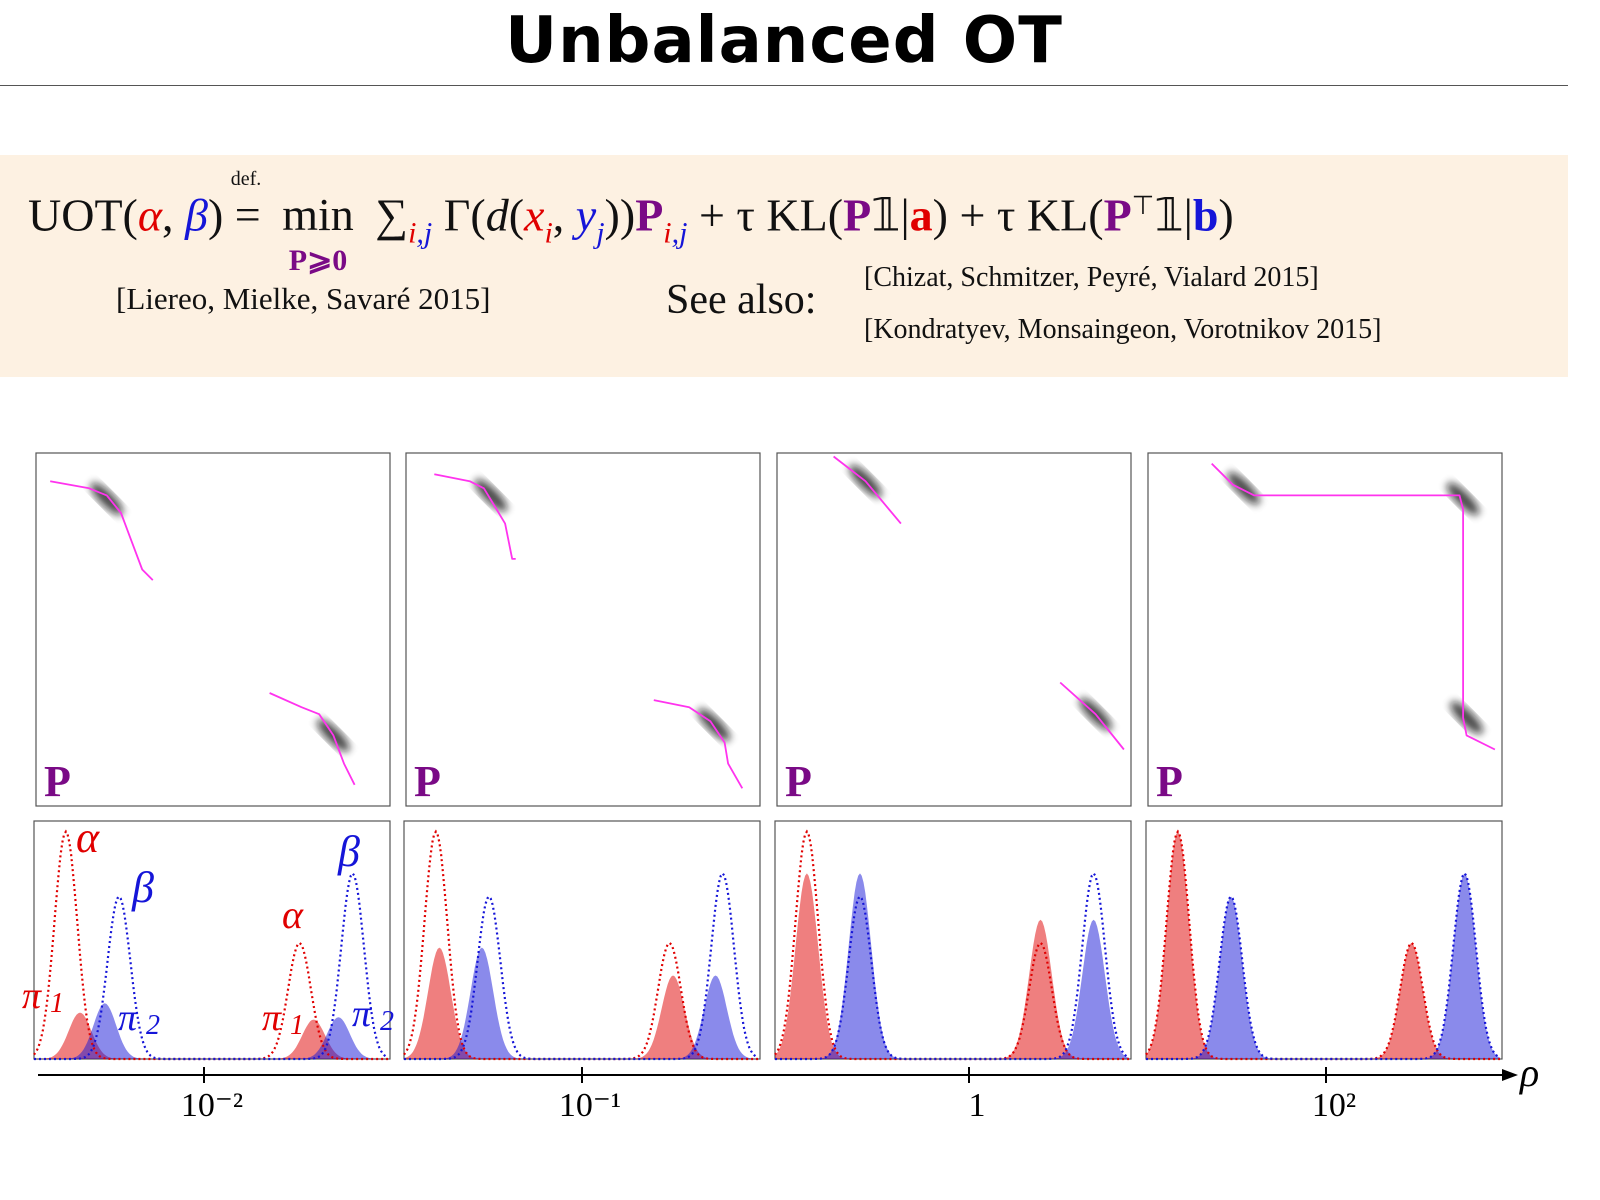 Image resolution: width=1600 pixels, height=1200 pixels. What do you see at coordinates (1226, 215) in the screenshot?
I see `f-close4: )` at bounding box center [1226, 215].